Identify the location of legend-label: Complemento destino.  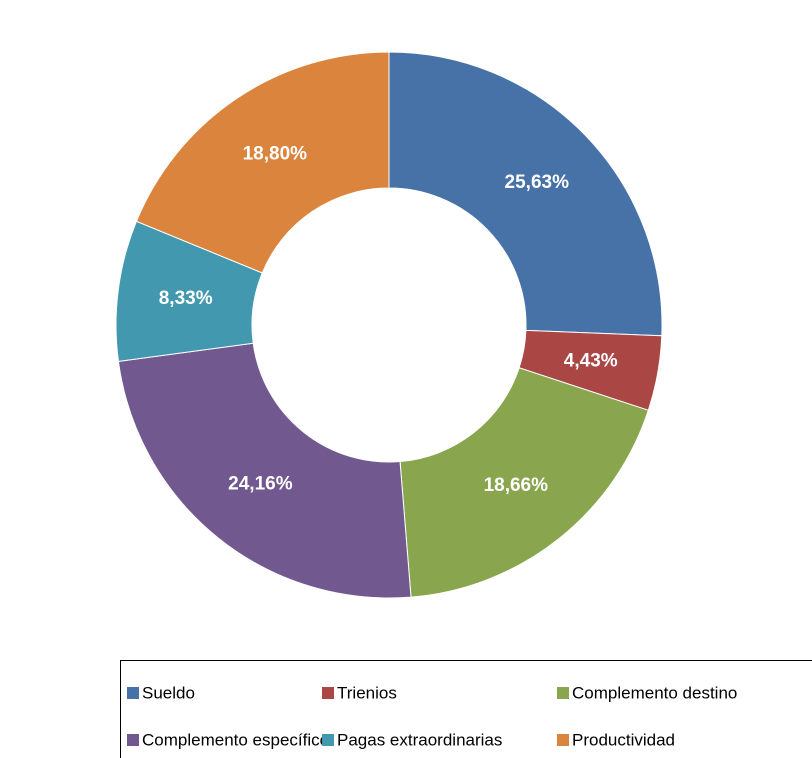
(654, 692).